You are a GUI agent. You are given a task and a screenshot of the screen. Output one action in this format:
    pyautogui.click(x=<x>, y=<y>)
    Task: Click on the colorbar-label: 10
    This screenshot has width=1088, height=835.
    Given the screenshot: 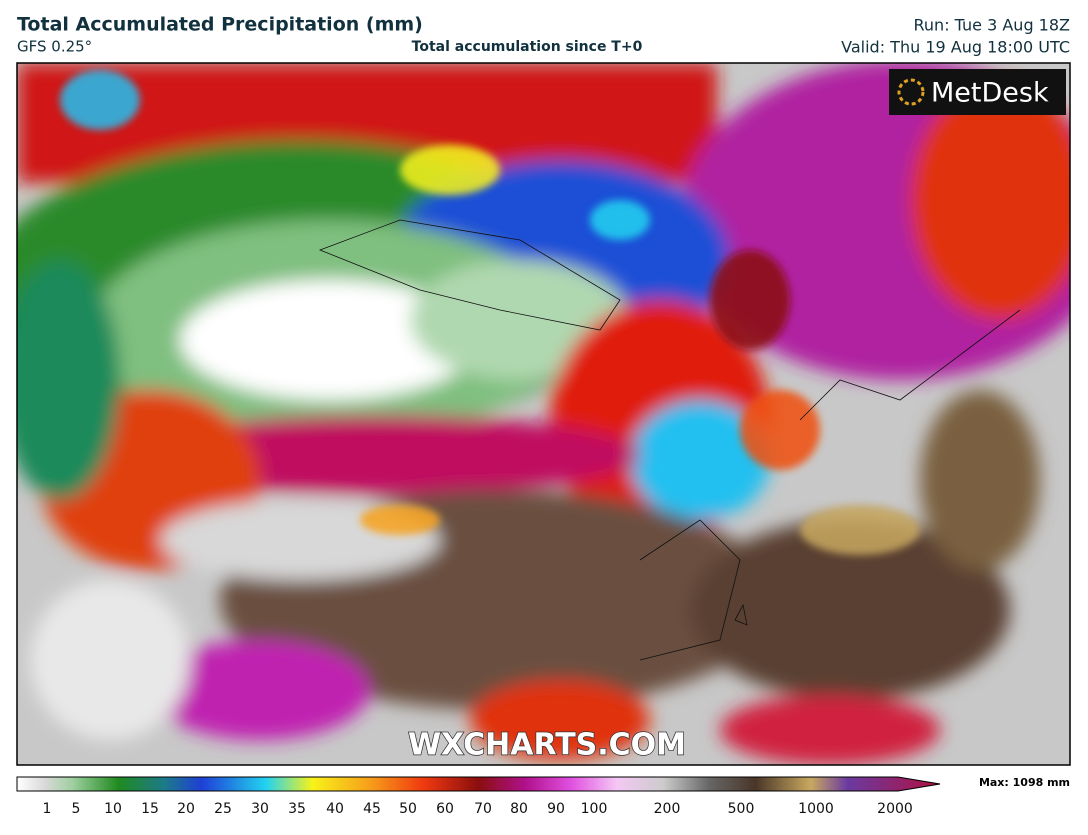 What is the action you would take?
    pyautogui.click(x=113, y=809)
    